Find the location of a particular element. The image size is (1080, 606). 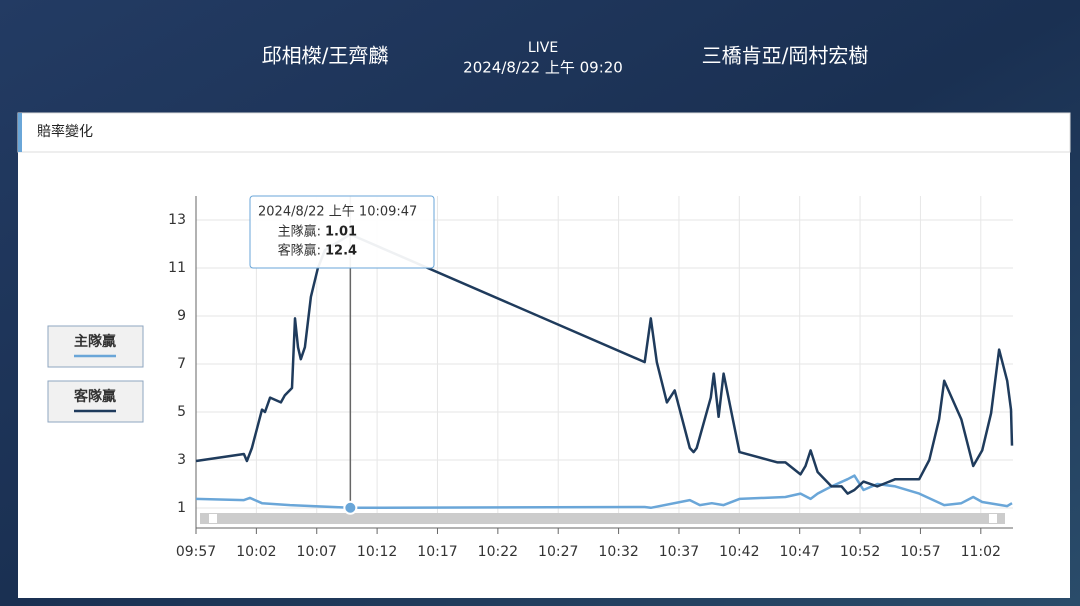

tooltip-value: 1.01 is located at coordinates (341, 232).